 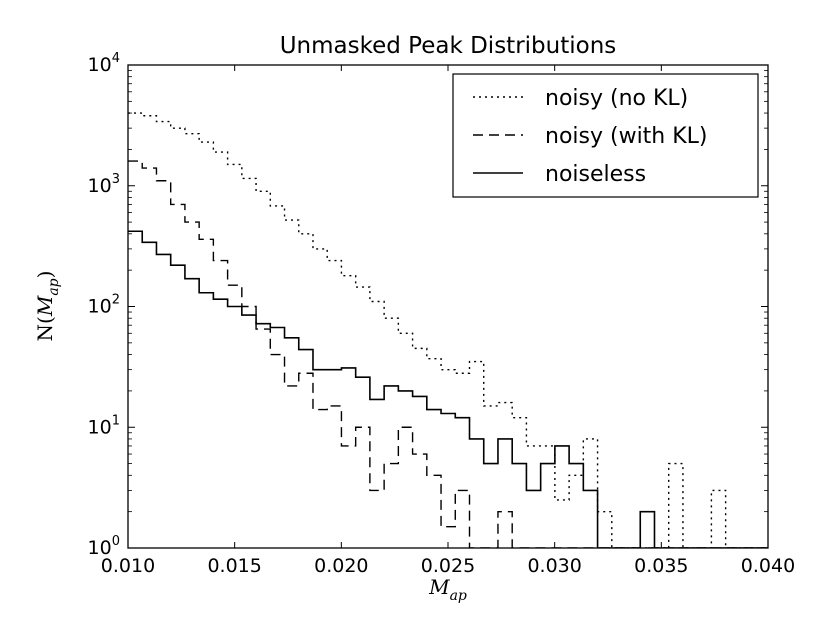 What do you see at coordinates (45, 328) in the screenshot?
I see `y-axis-label-prefix: N(` at bounding box center [45, 328].